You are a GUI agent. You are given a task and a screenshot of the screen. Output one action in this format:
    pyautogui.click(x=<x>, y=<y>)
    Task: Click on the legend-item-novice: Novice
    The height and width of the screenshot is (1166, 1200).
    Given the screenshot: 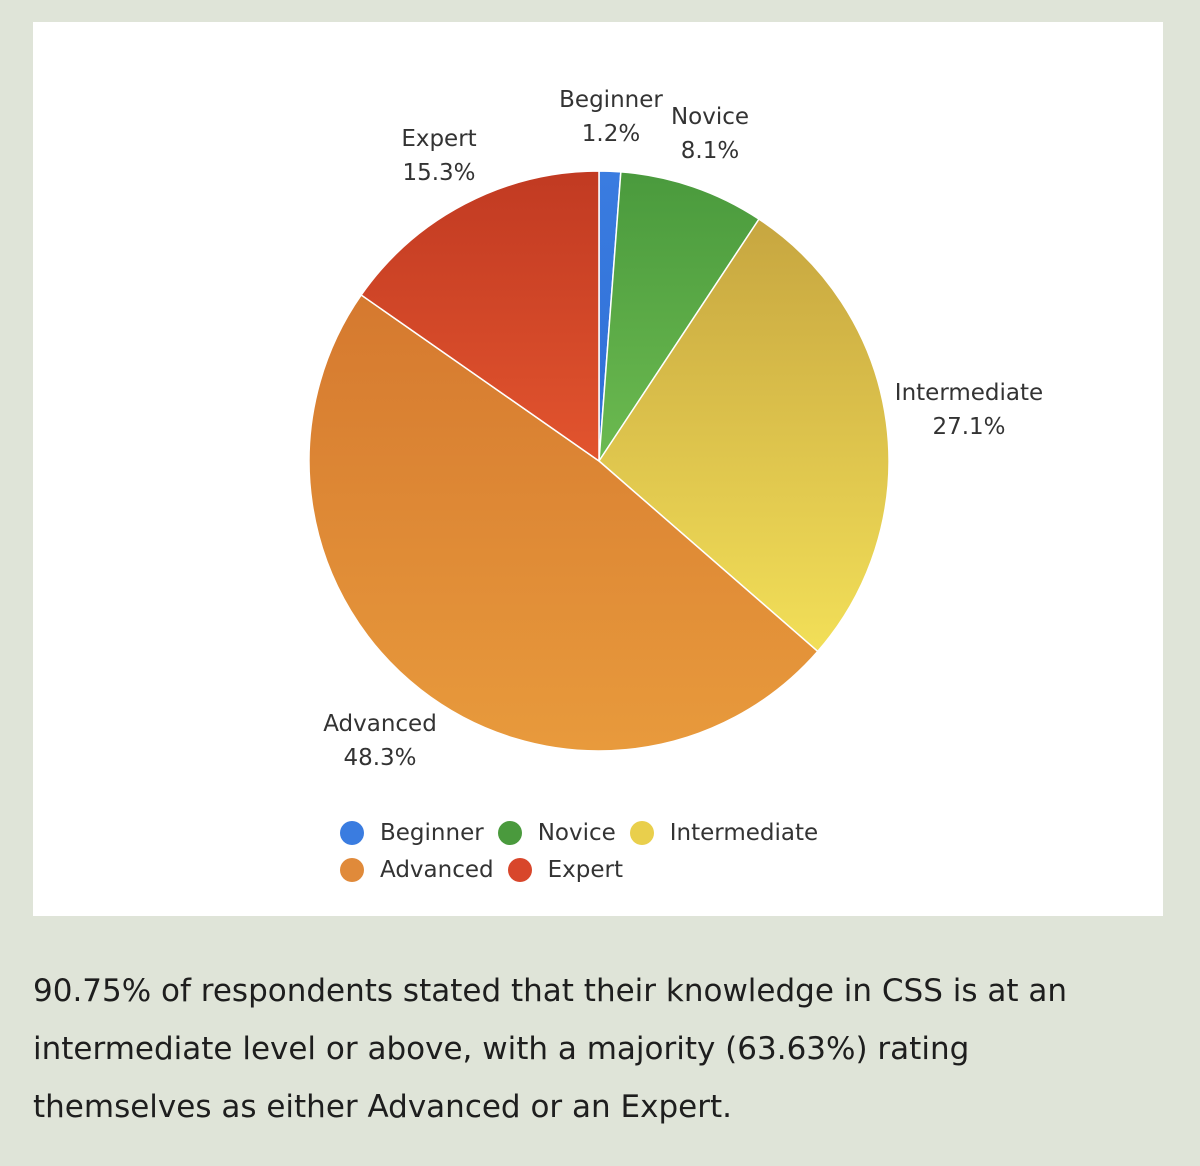 What is the action you would take?
    pyautogui.click(x=556, y=832)
    